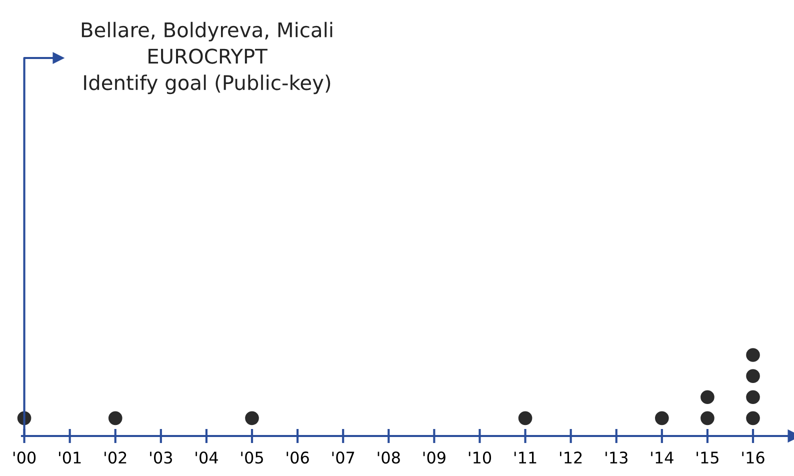  I want to click on x-tick-label: '10, so click(480, 458).